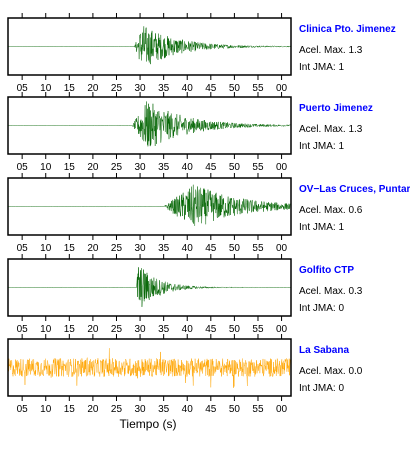 This screenshot has width=410, height=460. Describe the element at coordinates (148, 424) in the screenshot. I see `x-axis-label: Tiempo (s)` at that location.